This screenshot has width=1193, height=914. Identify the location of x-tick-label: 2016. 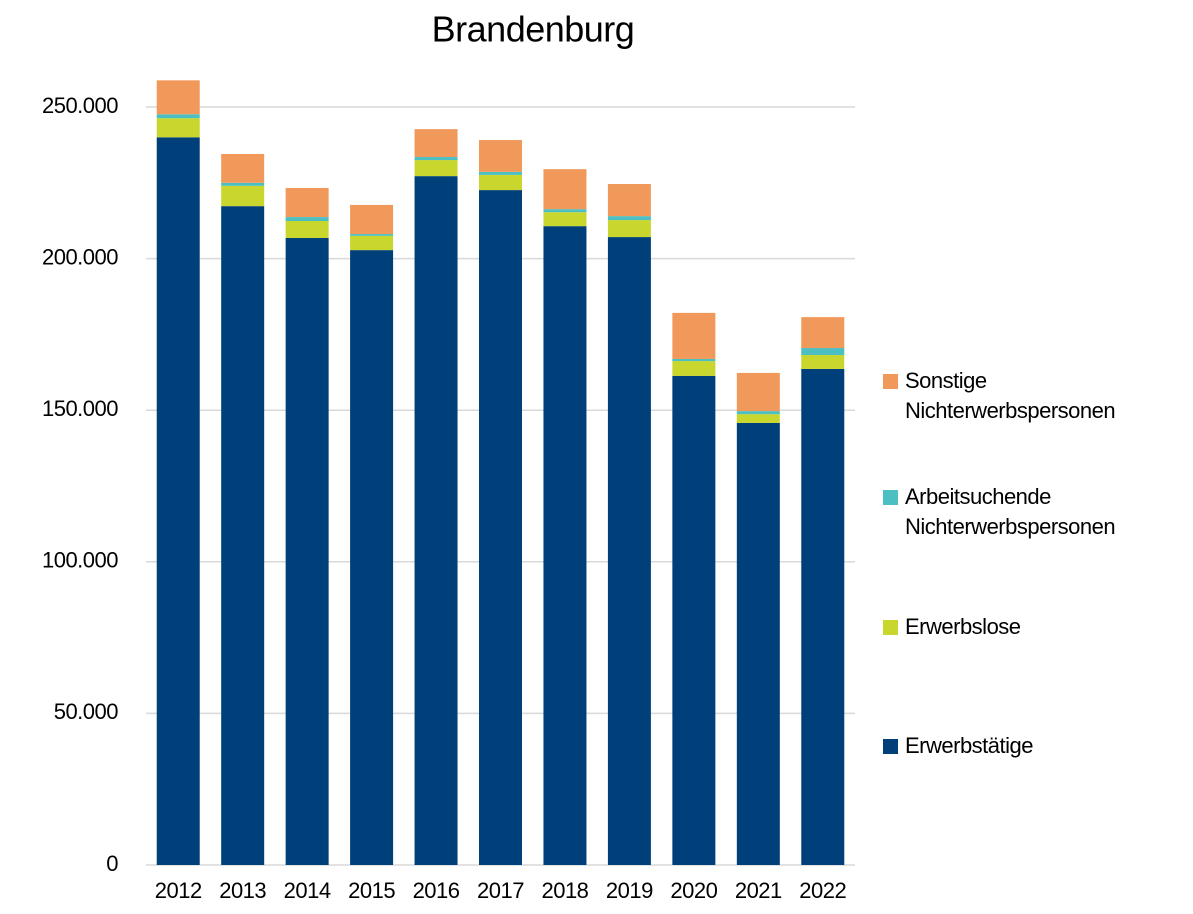
(436, 890).